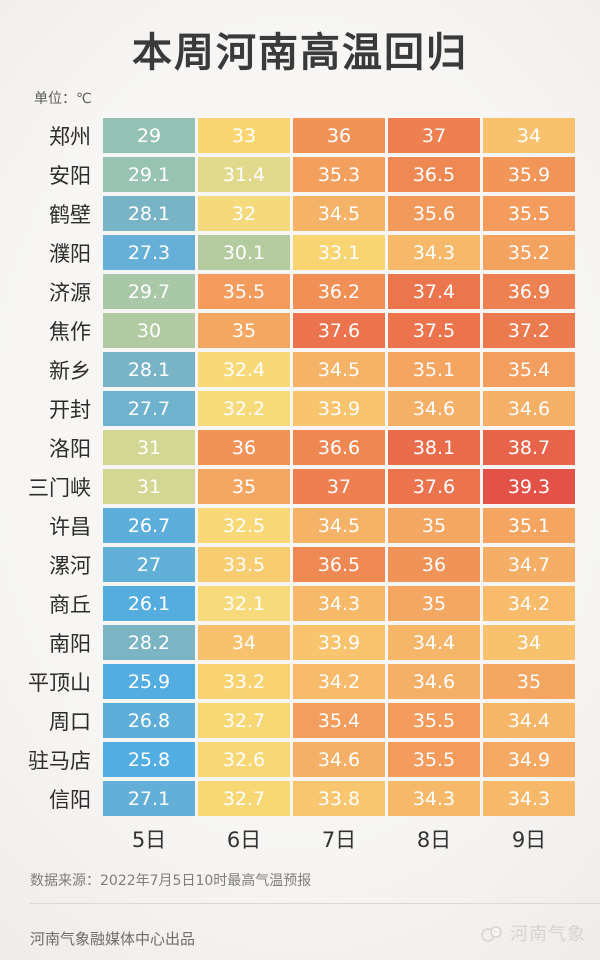  I want to click on table-row: 济源 29.7 35.5 36.2 37.4 36.9, so click(302, 291).